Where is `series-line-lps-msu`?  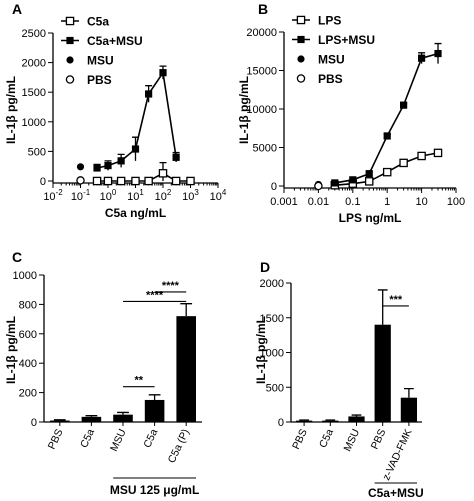
series-line-lps-msu is located at coordinates (386, 118).